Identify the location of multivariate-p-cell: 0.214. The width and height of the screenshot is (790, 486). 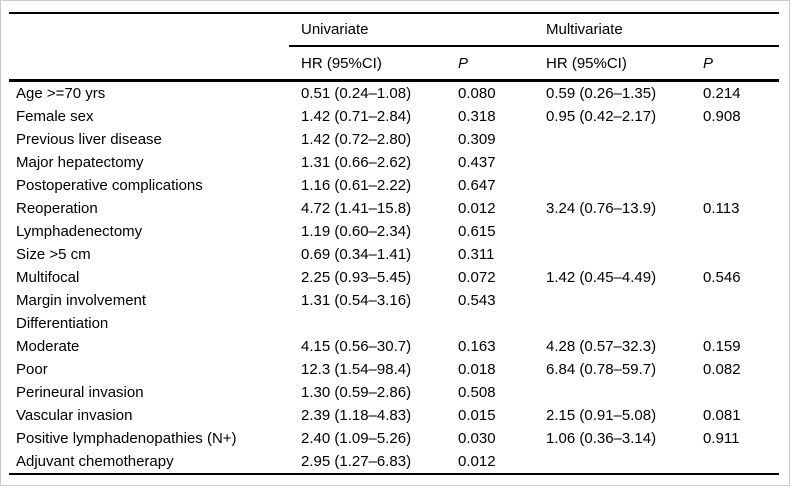
(722, 93).